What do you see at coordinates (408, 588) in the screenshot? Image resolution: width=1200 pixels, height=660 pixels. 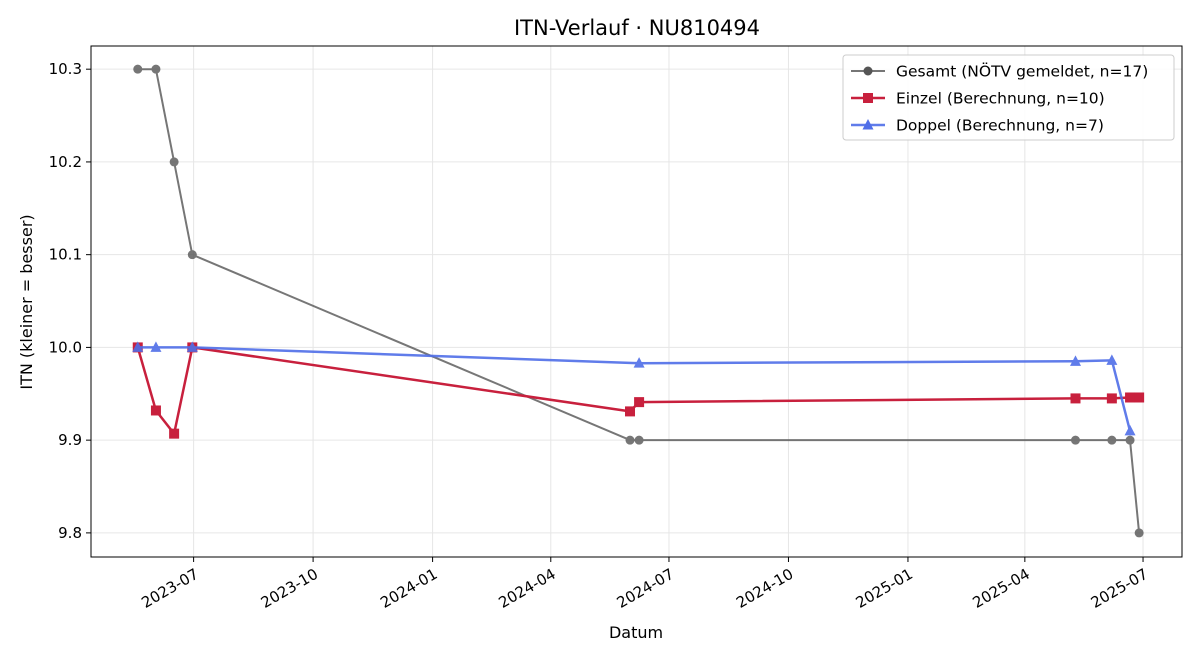 I see `x-tick-label: 2024-01` at bounding box center [408, 588].